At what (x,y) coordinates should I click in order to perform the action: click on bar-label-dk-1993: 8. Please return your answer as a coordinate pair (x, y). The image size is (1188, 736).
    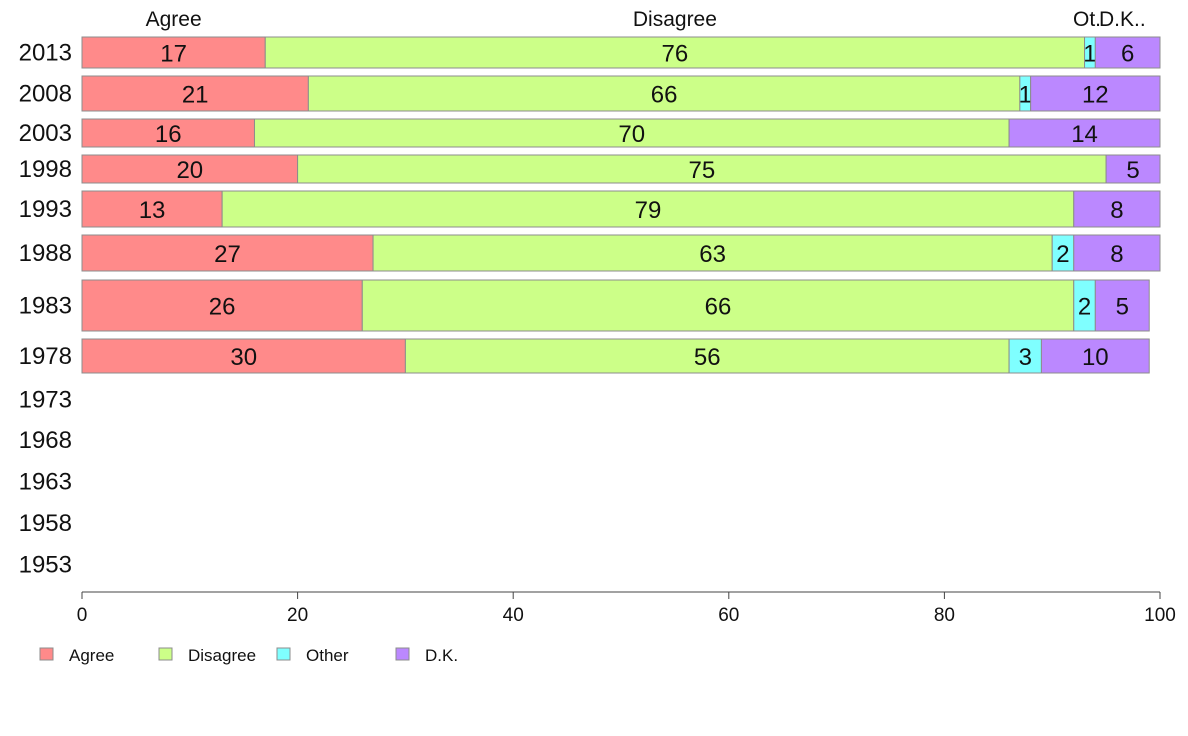
    Looking at the image, I should click on (1116, 210).